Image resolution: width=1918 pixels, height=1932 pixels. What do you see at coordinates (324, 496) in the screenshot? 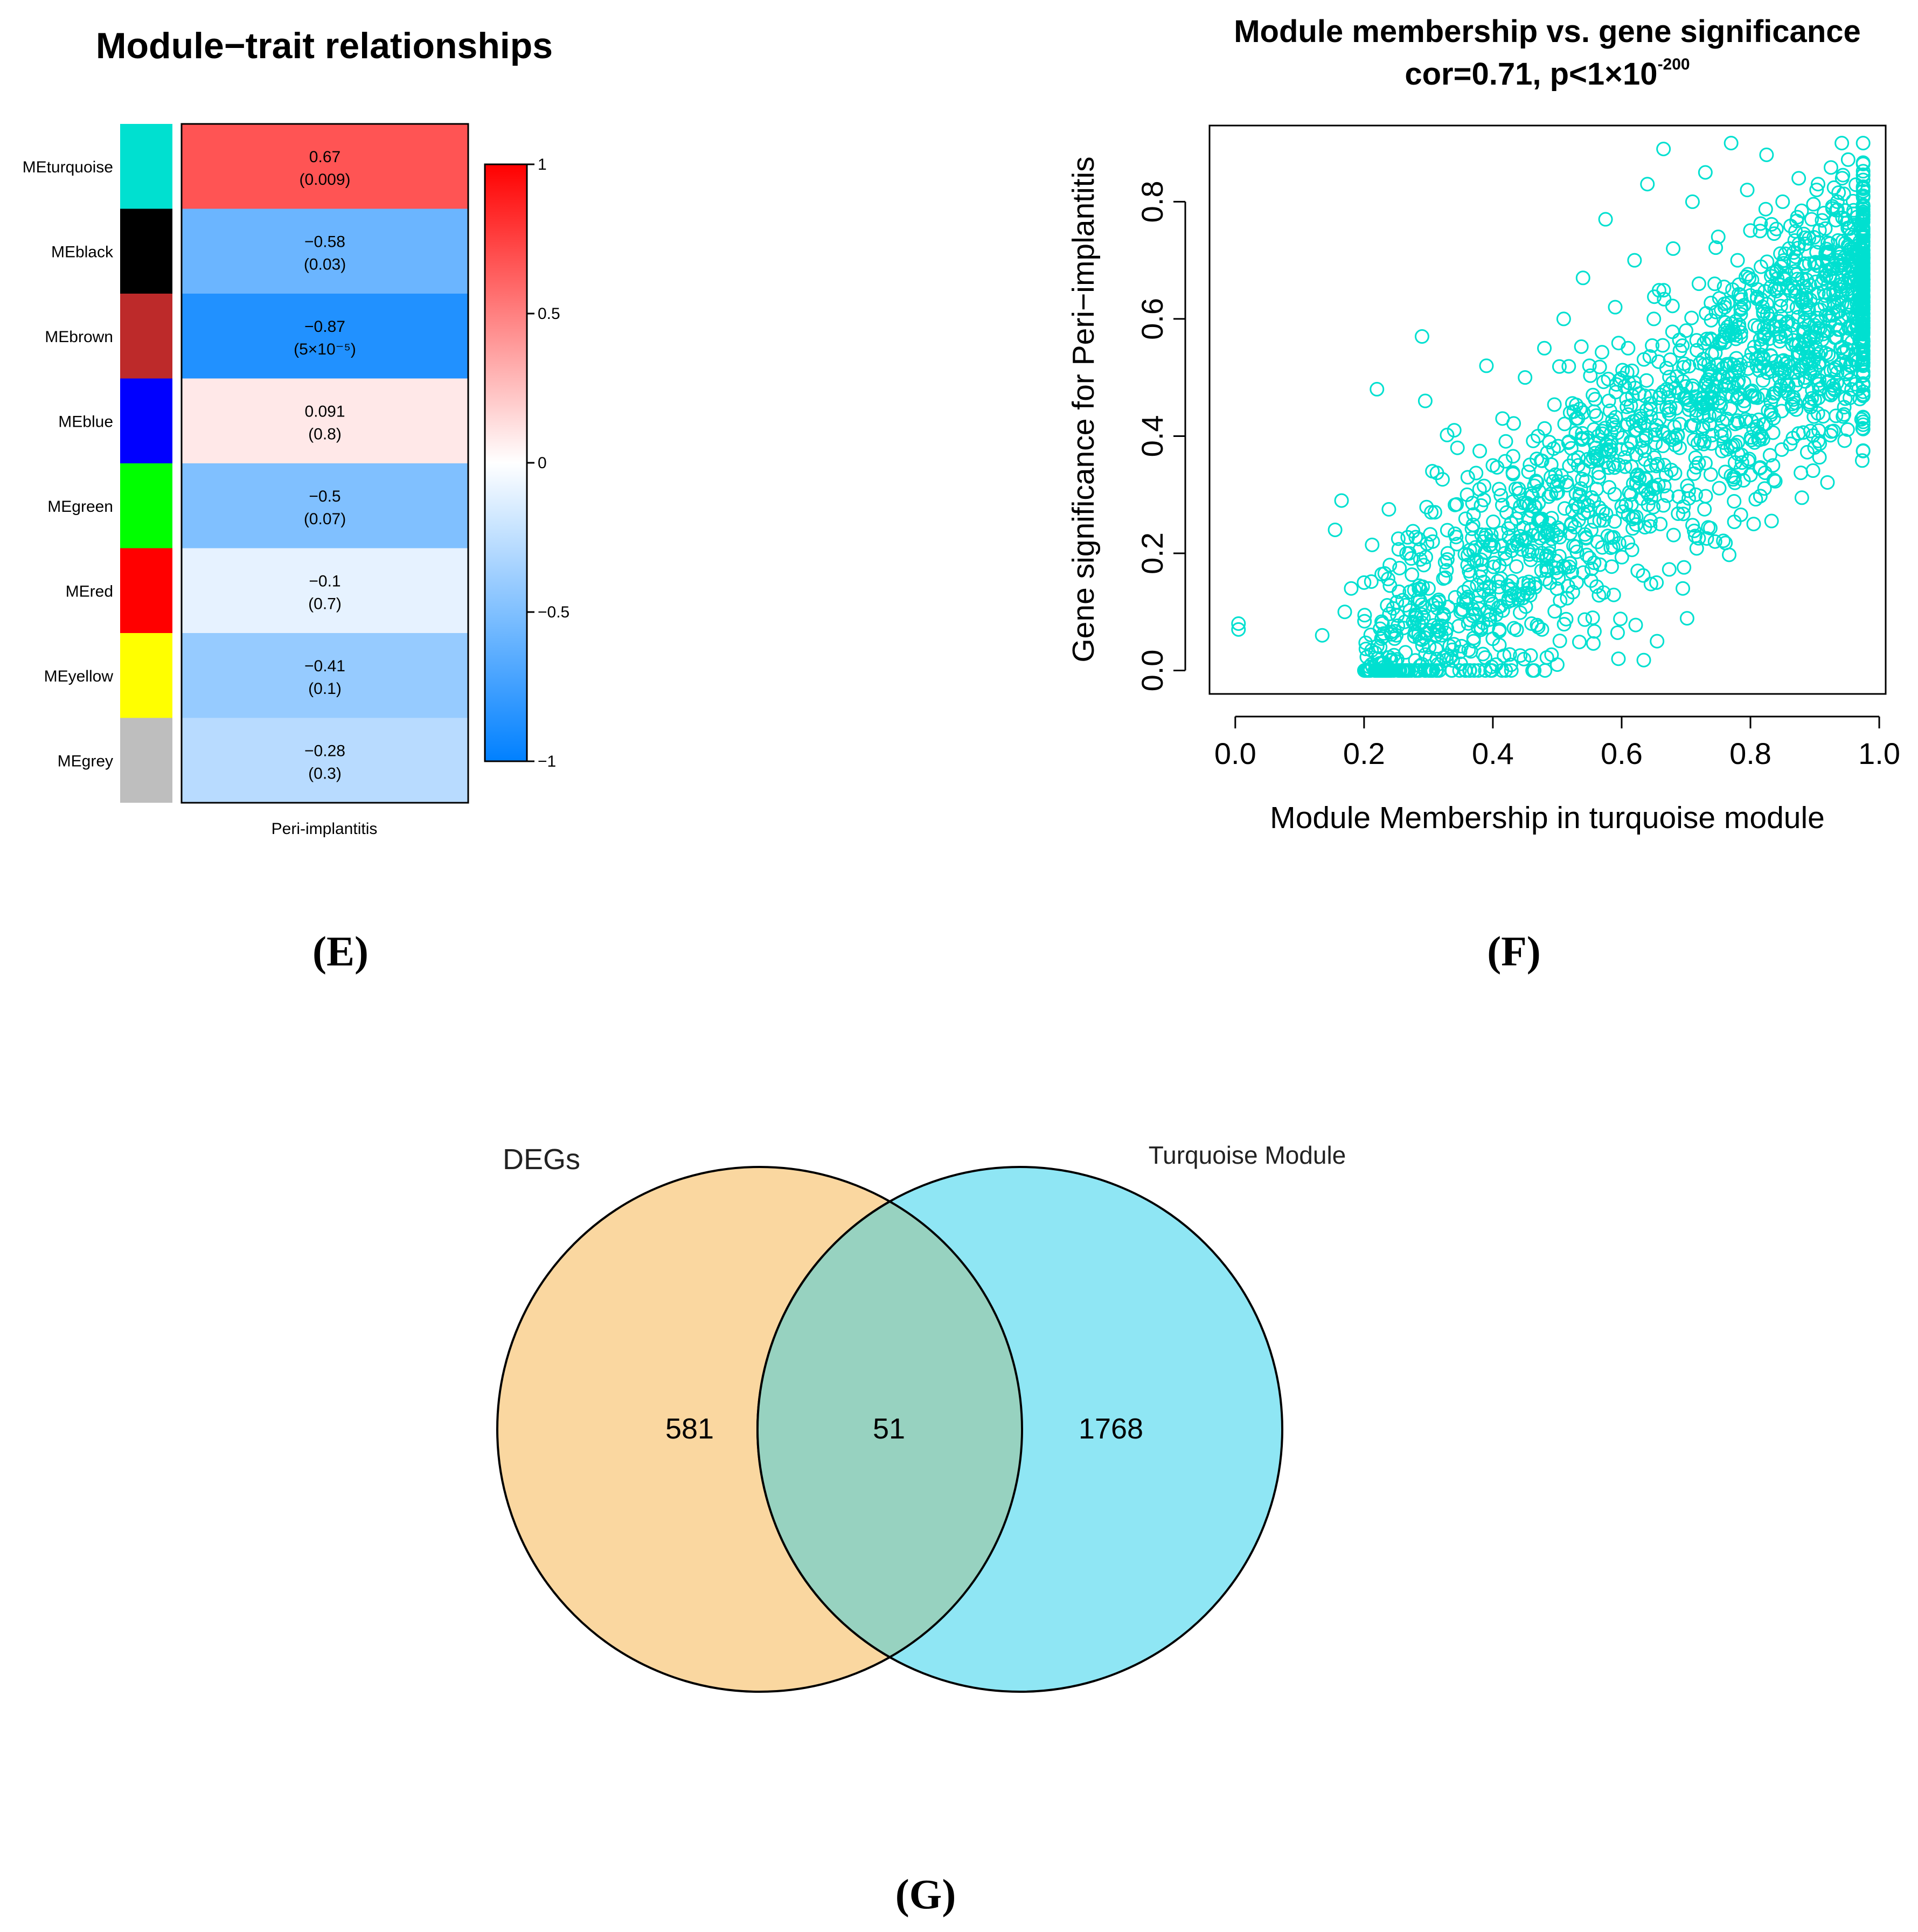
I see `cell-value-megreen: −0.5` at bounding box center [324, 496].